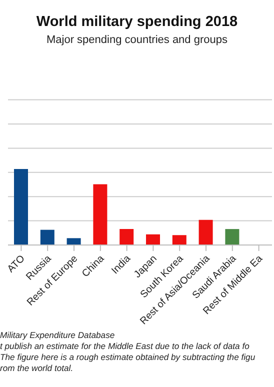 The height and width of the screenshot is (387, 274). What do you see at coordinates (37, 368) in the screenshot?
I see `text: rom the world total.` at bounding box center [37, 368].